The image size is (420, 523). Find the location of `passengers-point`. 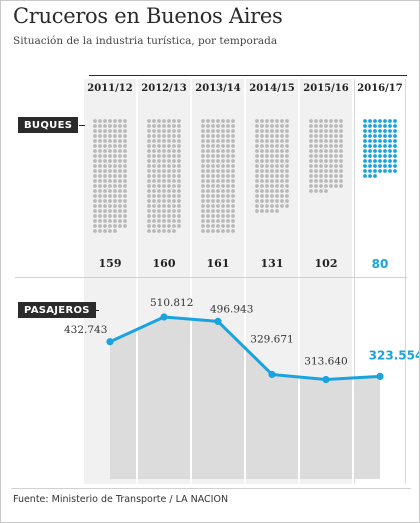

passengers-point is located at coordinates (272, 374).